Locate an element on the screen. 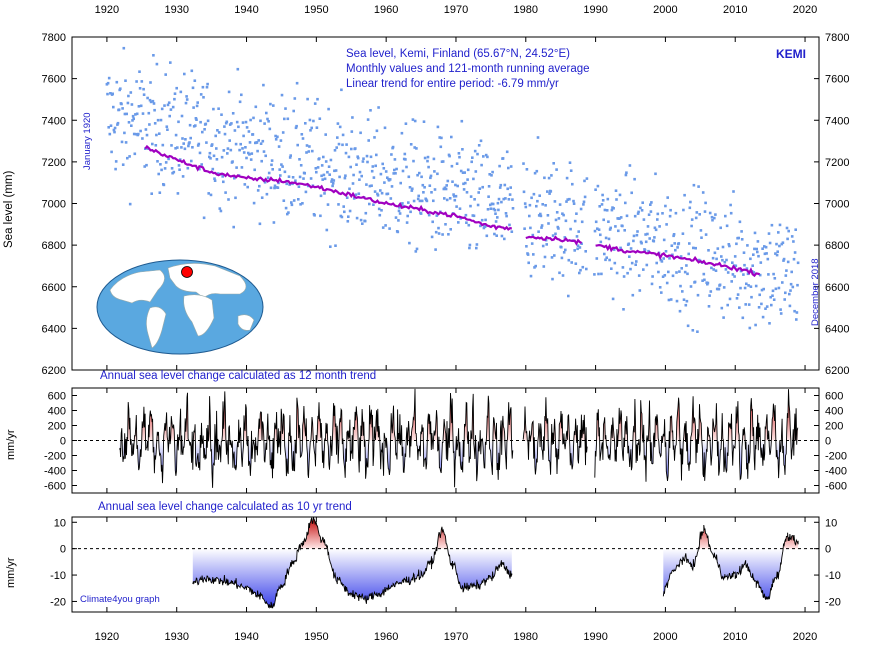  sea-level-tick-label-left: 6400 is located at coordinates (54, 329).